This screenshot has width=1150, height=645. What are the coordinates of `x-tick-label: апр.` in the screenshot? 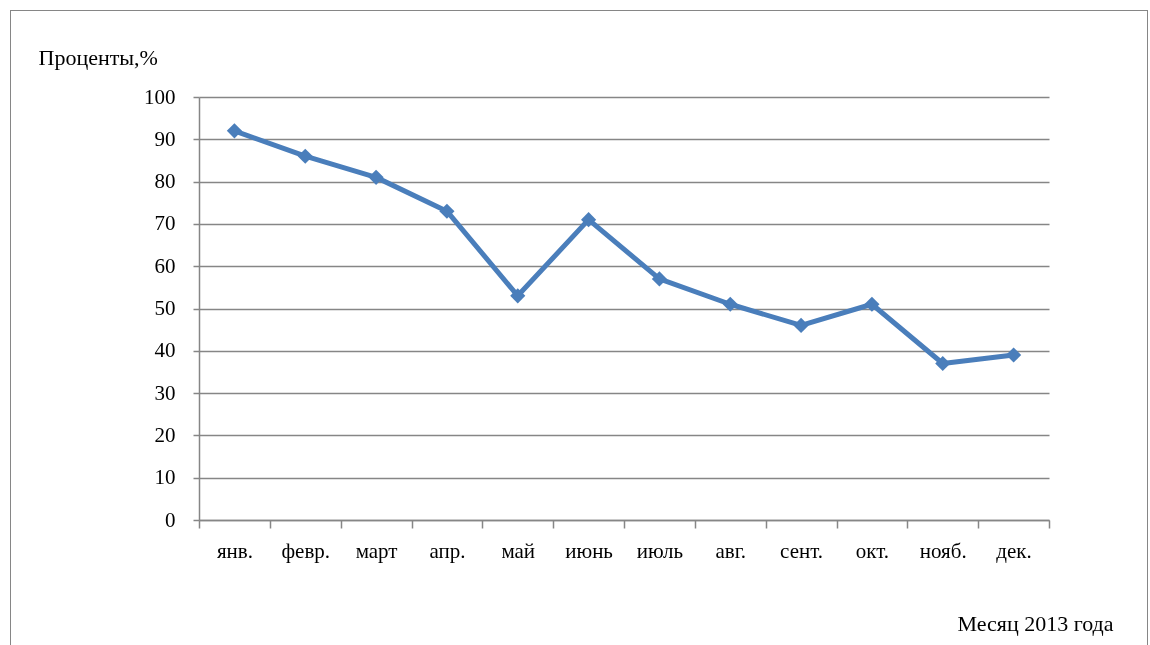 It's located at (447, 550).